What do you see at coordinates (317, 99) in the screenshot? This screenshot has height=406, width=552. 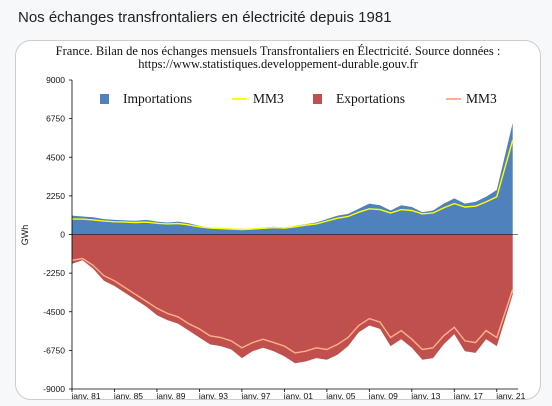 I see `legend-swatch-exports` at bounding box center [317, 99].